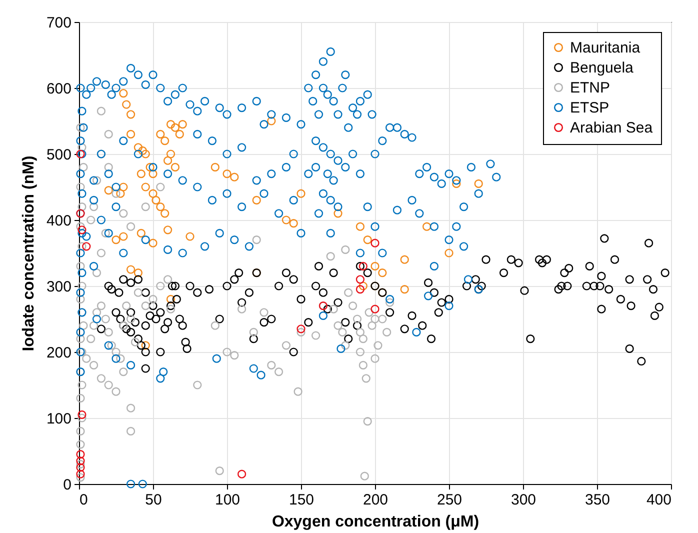  What do you see at coordinates (602, 68) in the screenshot?
I see `legend-label: Benguela` at bounding box center [602, 68].